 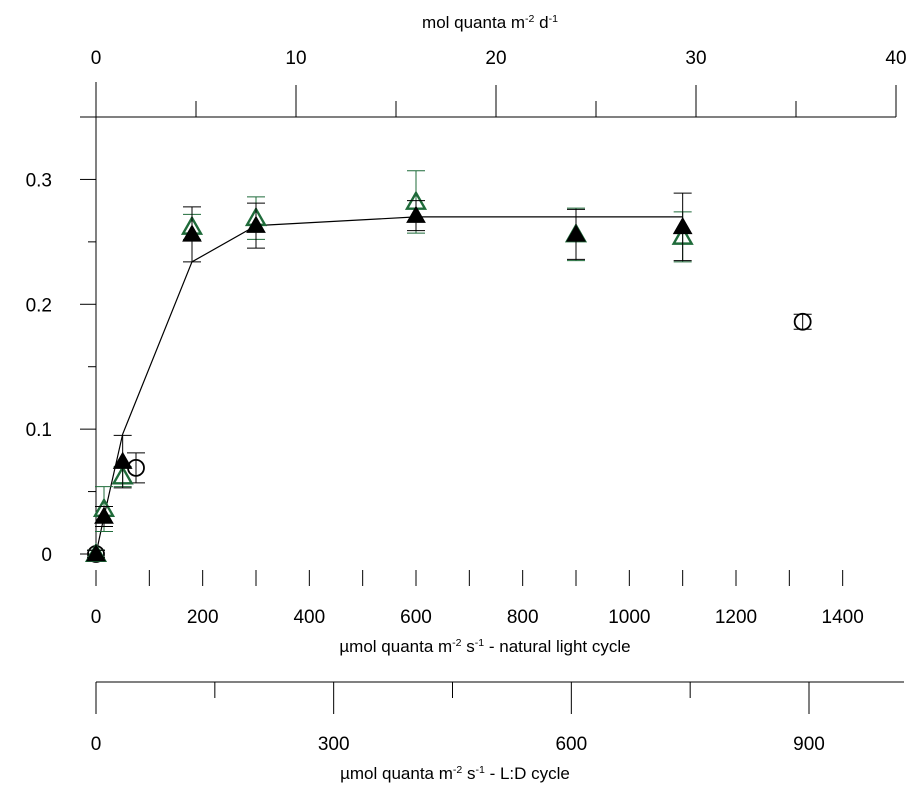 I want to click on top-tick-label: 40, so click(x=895, y=58).